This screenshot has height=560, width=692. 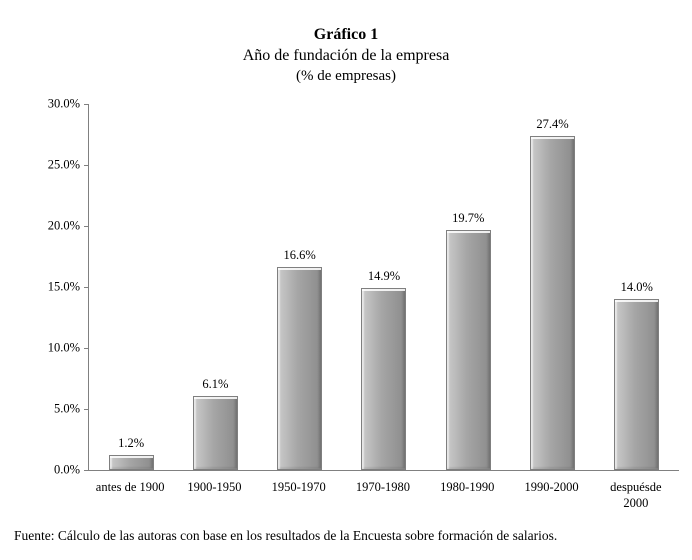 I want to click on bar-value-label: 1.2%, so click(x=131, y=443).